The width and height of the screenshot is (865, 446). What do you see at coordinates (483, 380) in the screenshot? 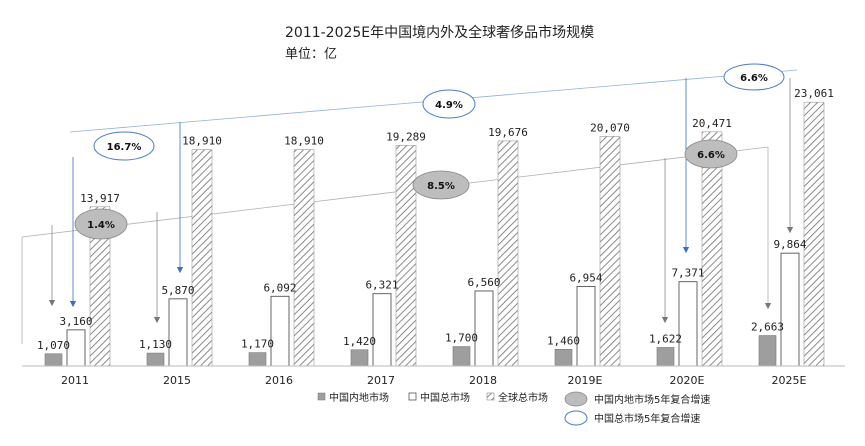
I see `x-tick-2018: 2018` at bounding box center [483, 380].